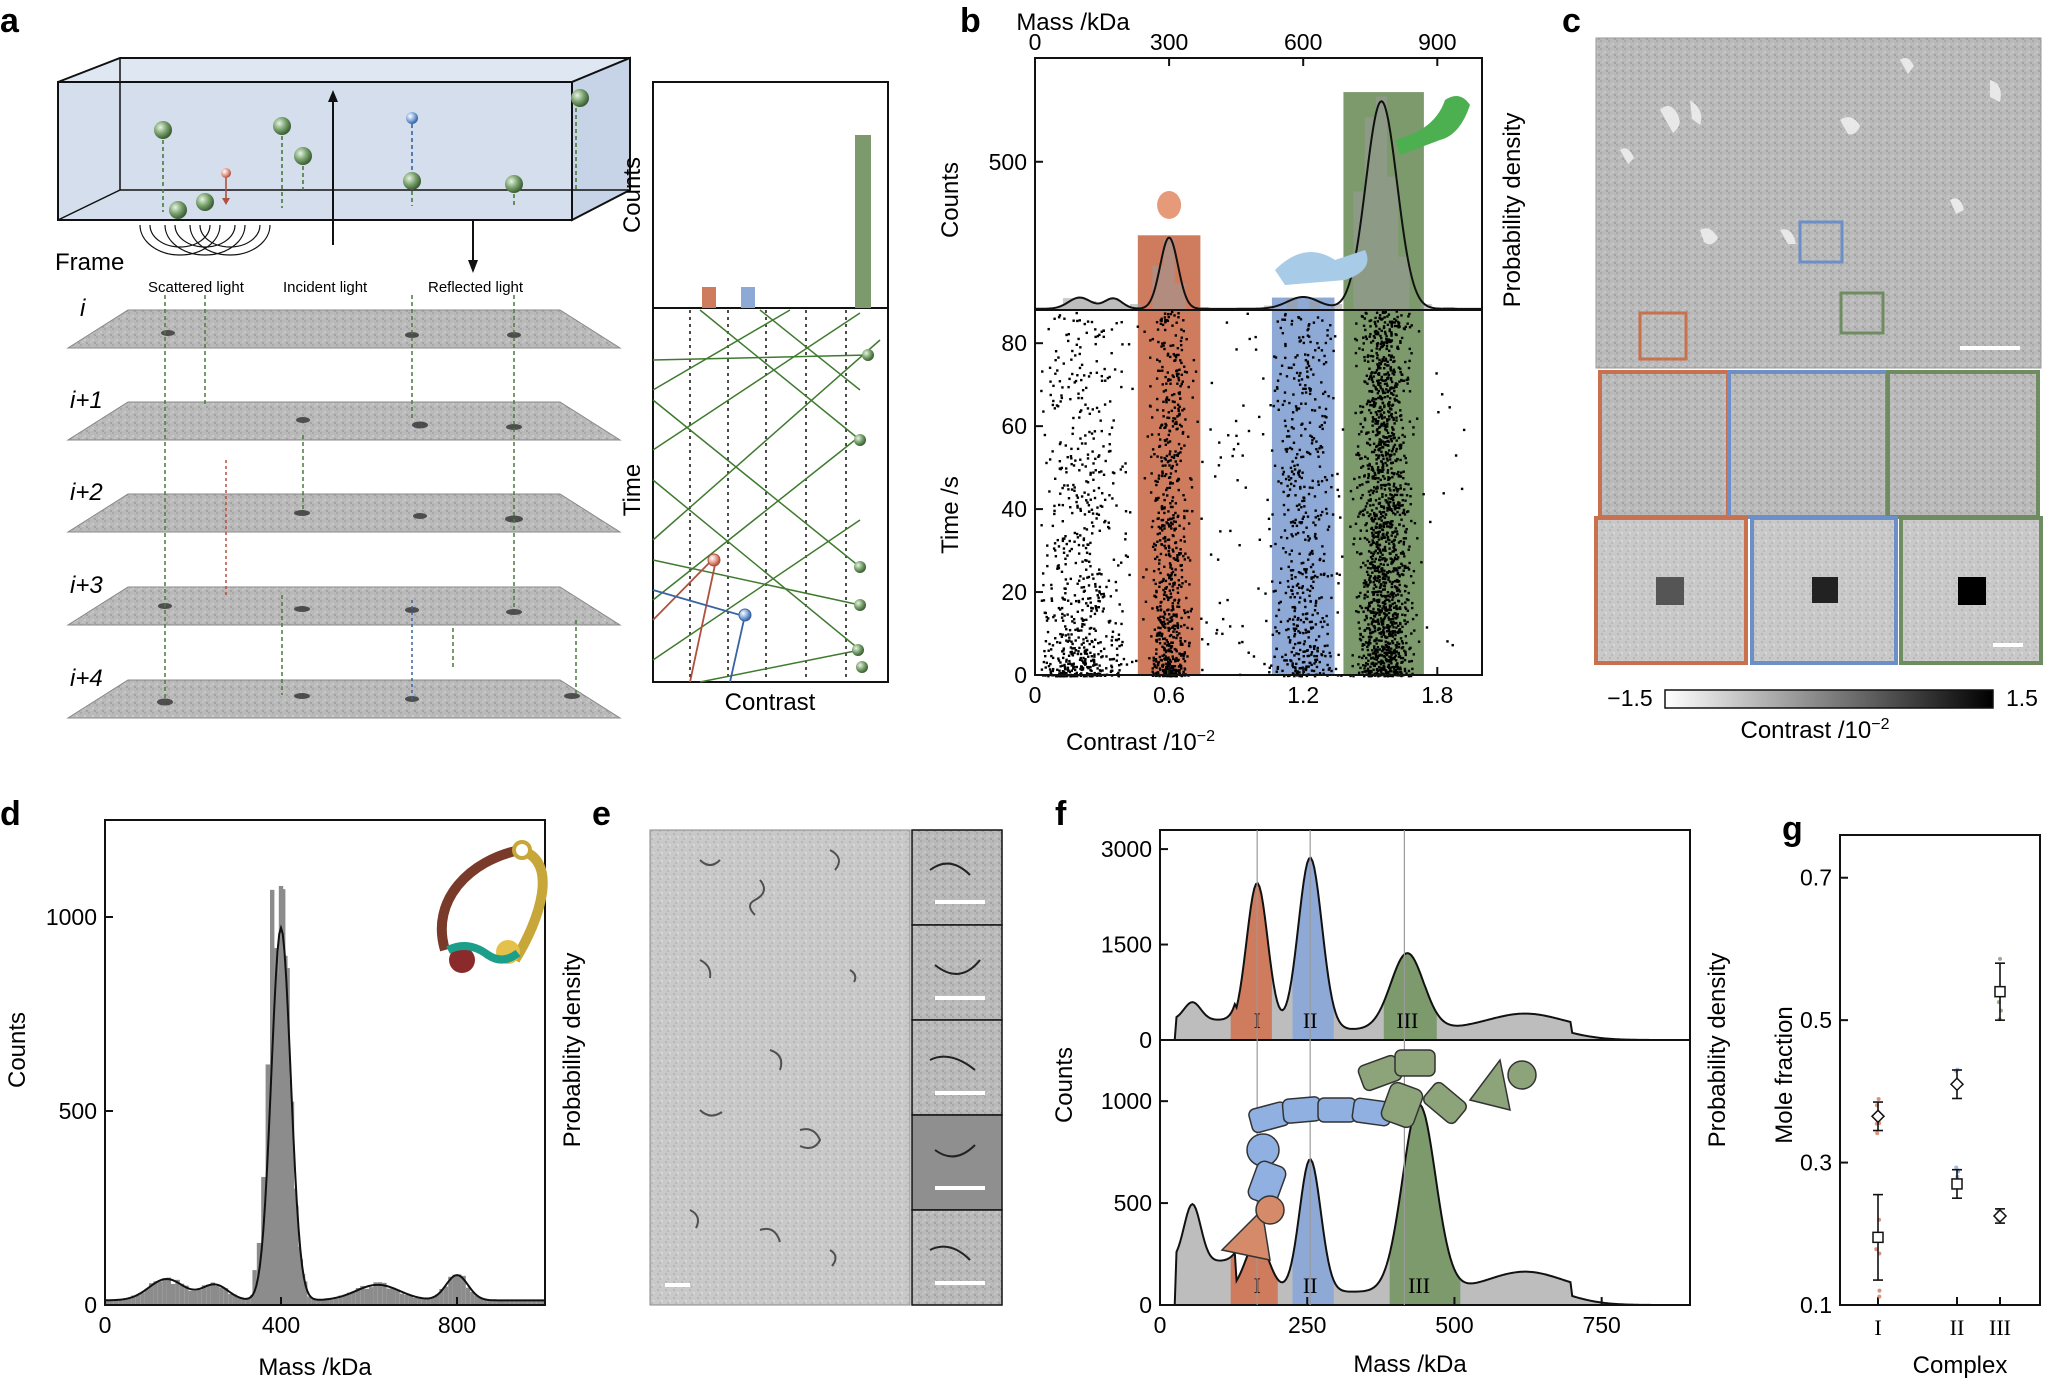 The image size is (2050, 1381). I want to click on f-top-band-III, so click(1410, 996).